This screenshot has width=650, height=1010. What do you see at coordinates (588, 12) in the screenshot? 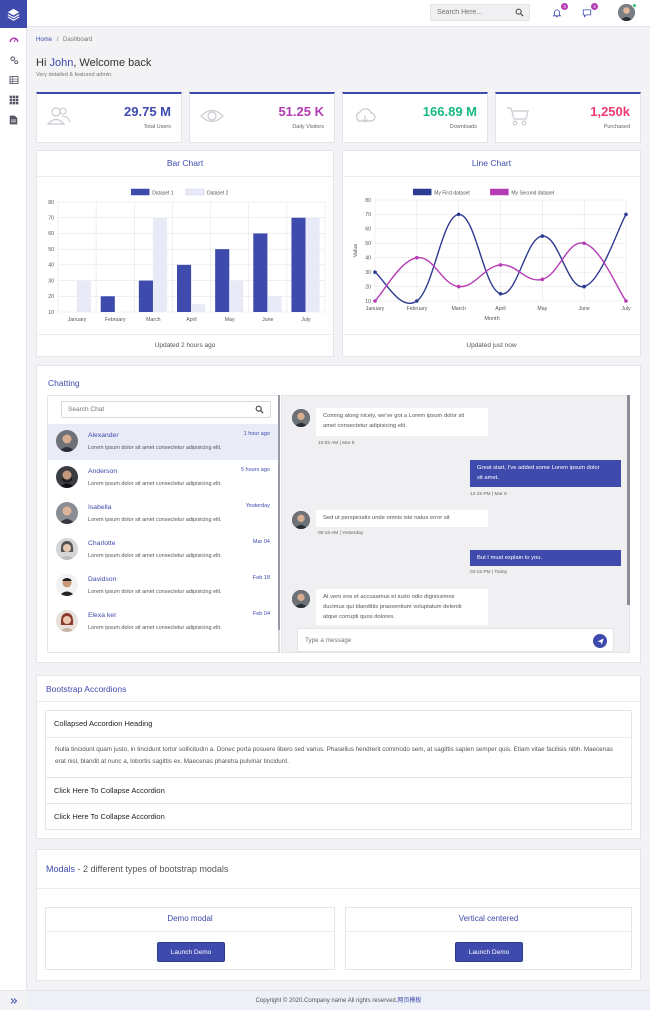
I see `messages-button: 4` at bounding box center [588, 12].